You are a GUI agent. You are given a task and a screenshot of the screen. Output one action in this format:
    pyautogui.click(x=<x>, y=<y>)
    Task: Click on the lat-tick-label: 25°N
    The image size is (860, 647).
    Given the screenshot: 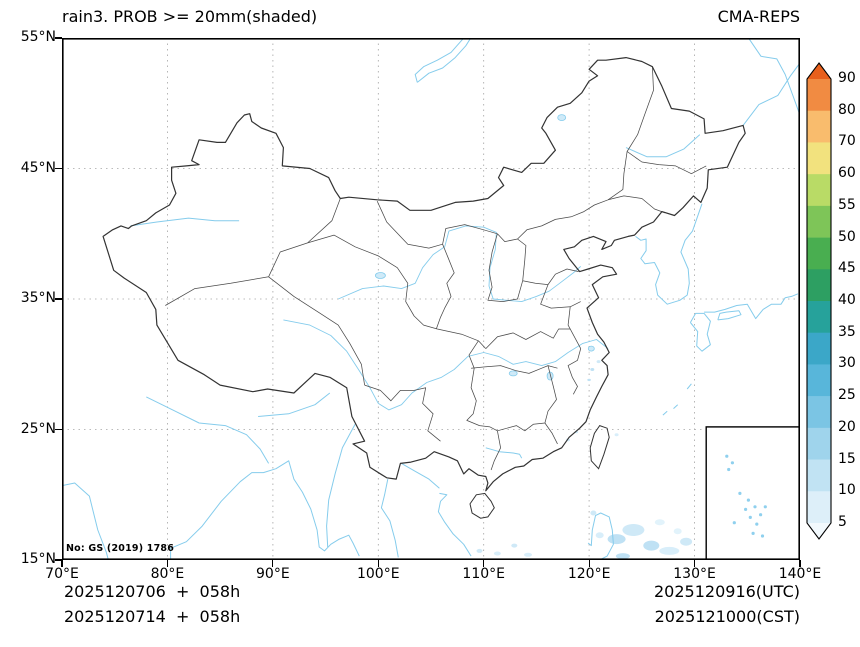 What is the action you would take?
    pyautogui.click(x=38, y=428)
    